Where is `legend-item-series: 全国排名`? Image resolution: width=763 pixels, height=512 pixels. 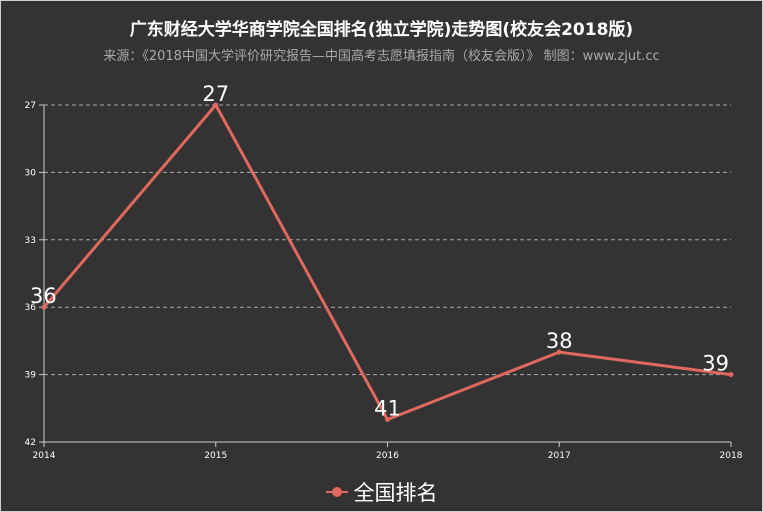 legend-item-series: 全国排名 is located at coordinates (381, 492).